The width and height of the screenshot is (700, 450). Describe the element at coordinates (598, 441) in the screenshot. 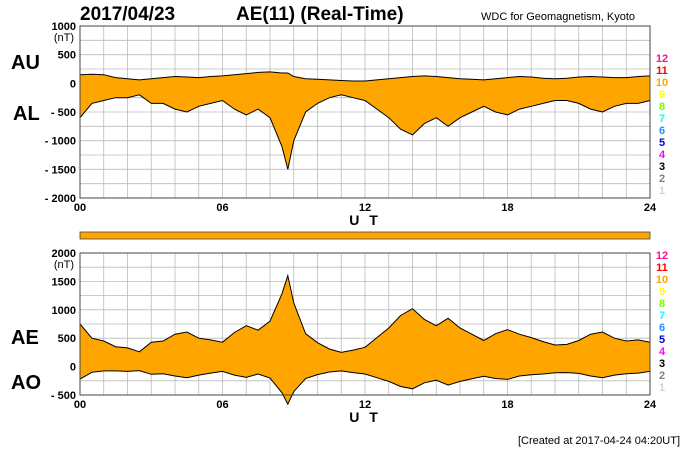

I see `created-timestamp: [Created at 2017-04-24 04:20UT]` at that location.